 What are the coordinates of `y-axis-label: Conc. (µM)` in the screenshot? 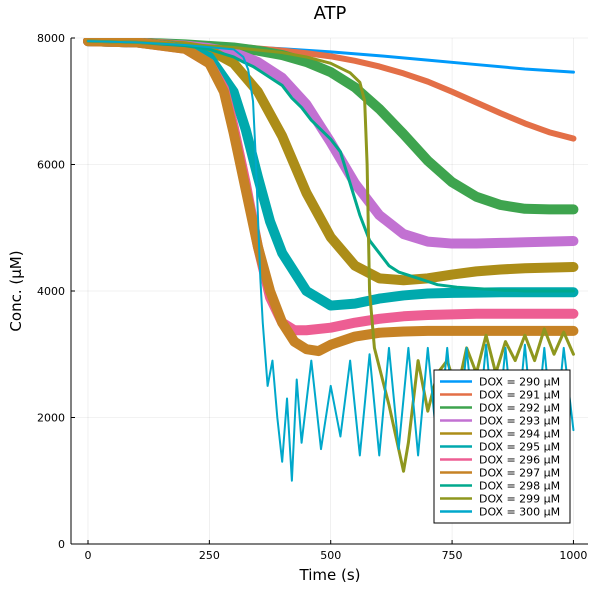 It's located at (16, 290).